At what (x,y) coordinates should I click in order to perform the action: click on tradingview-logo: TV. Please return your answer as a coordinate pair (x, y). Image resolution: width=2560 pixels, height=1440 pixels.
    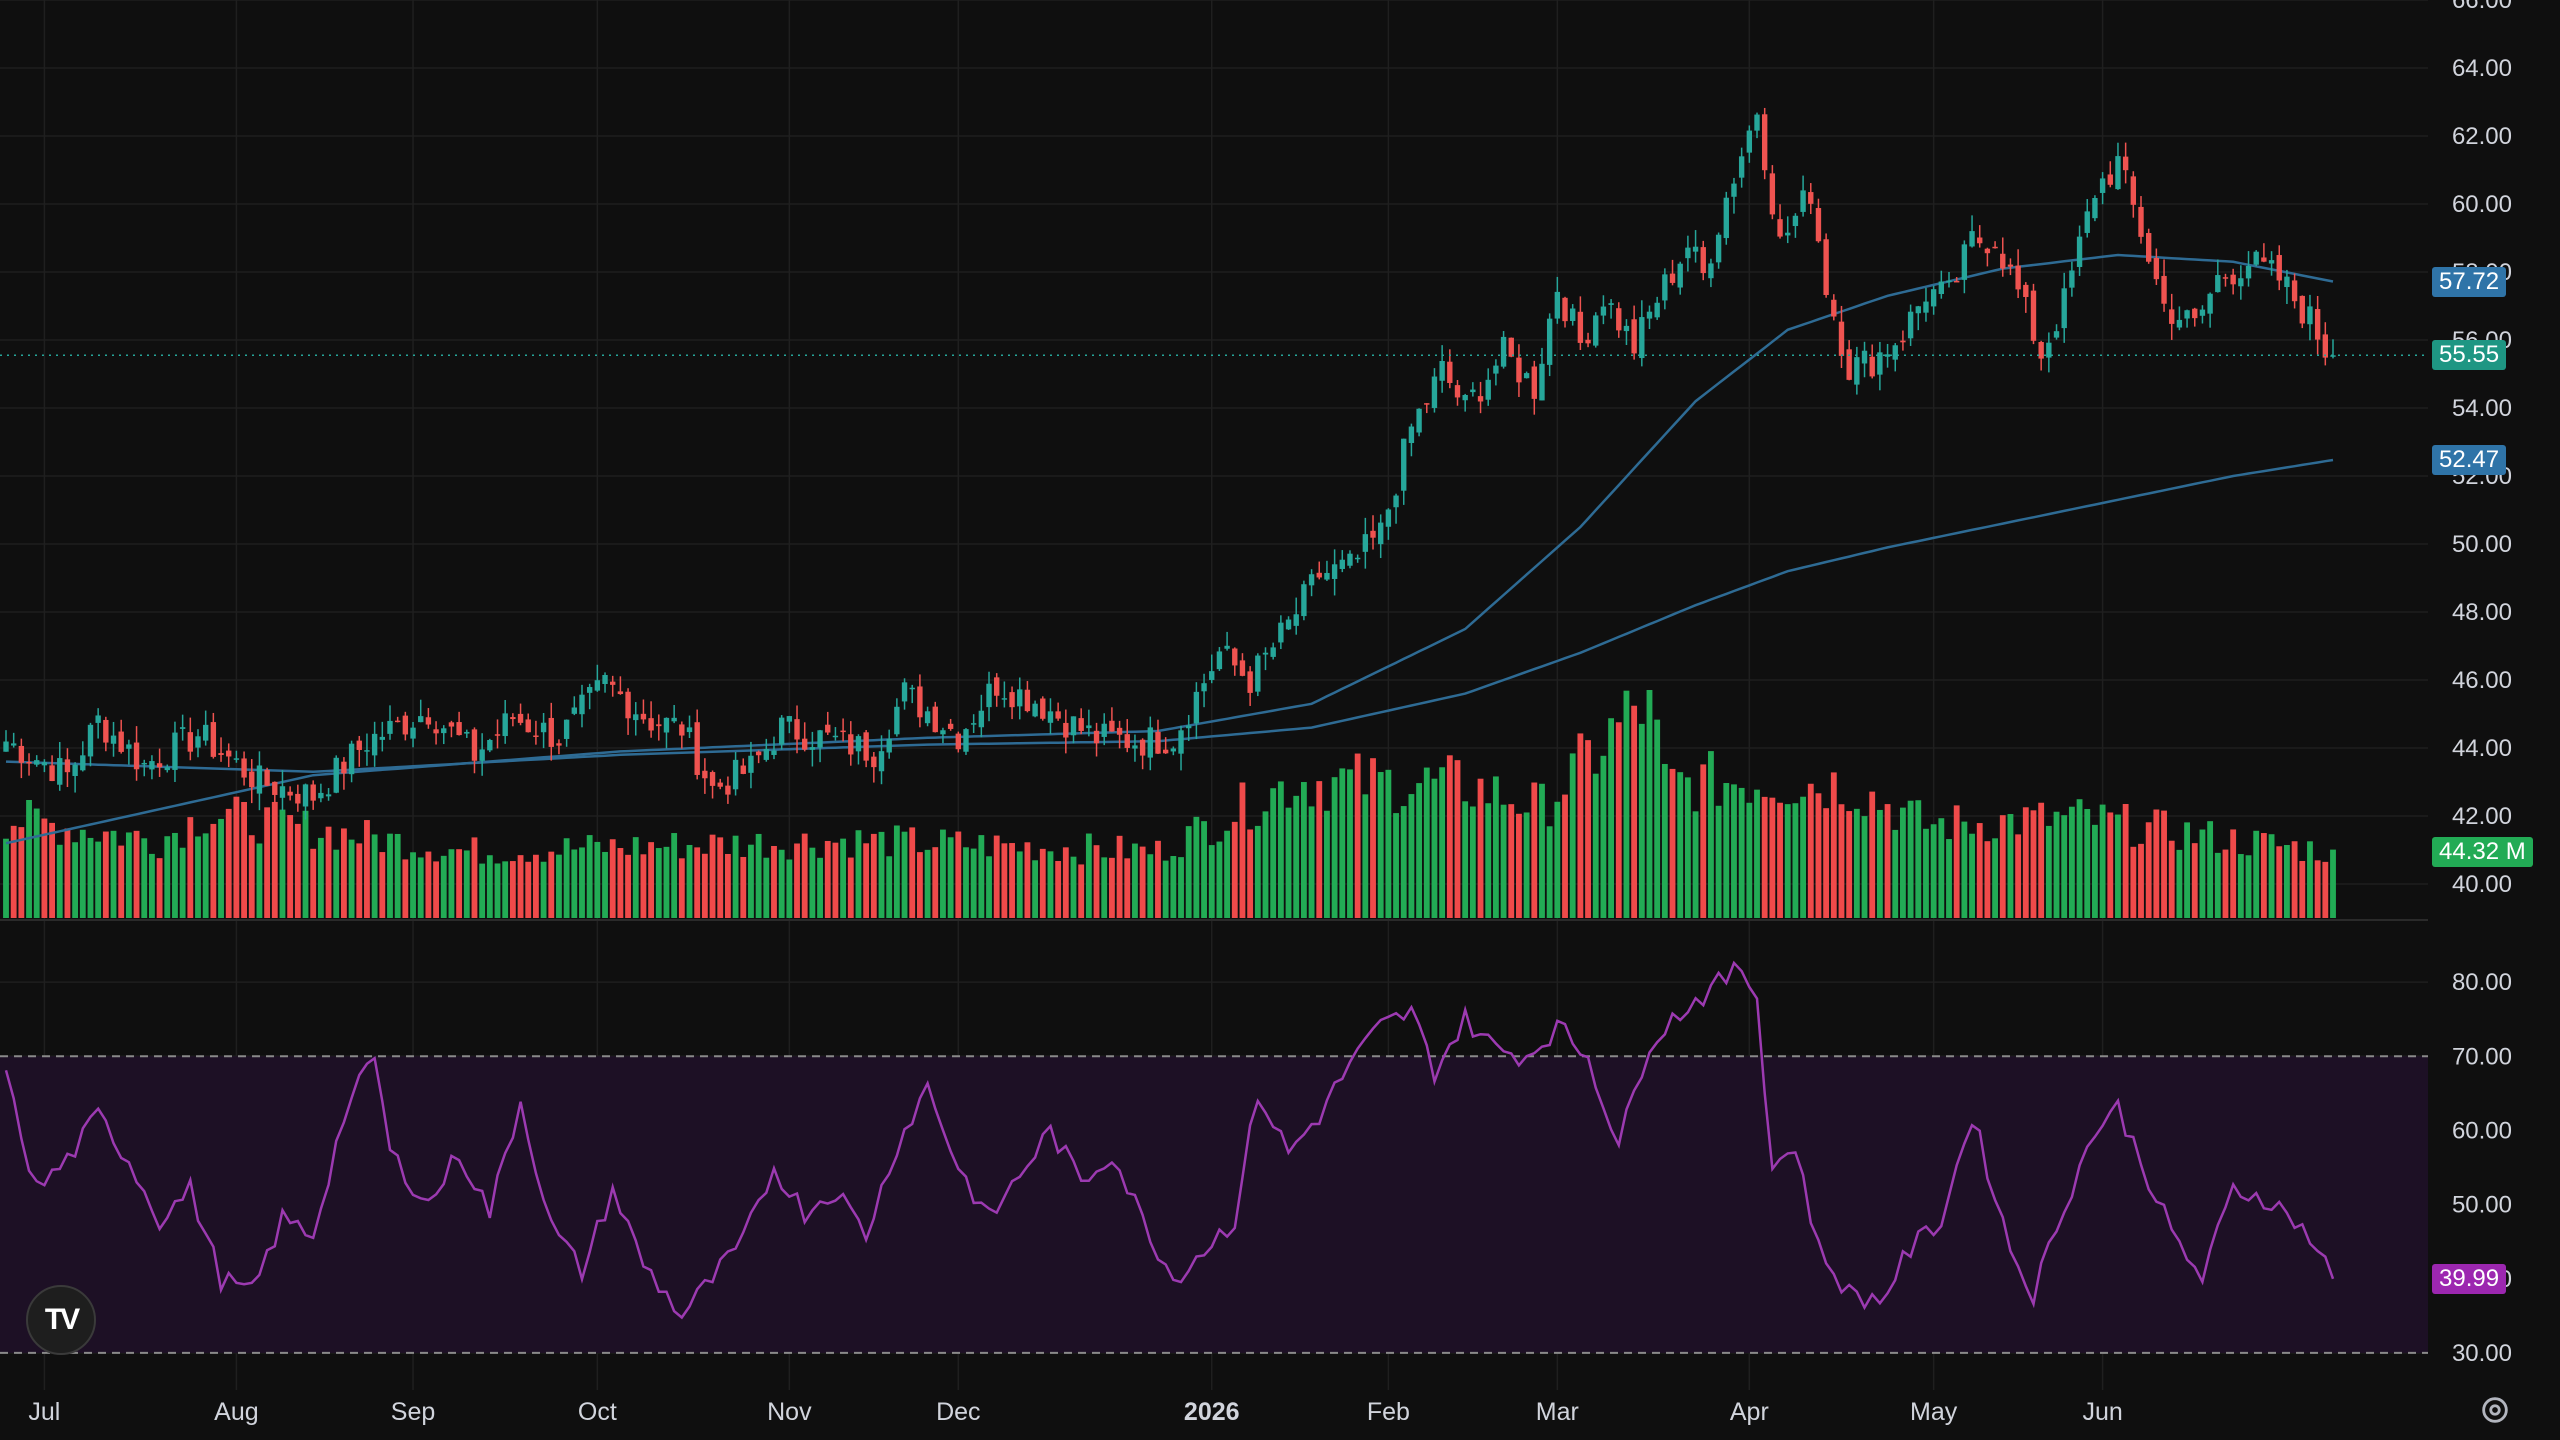
    Looking at the image, I should click on (61, 1320).